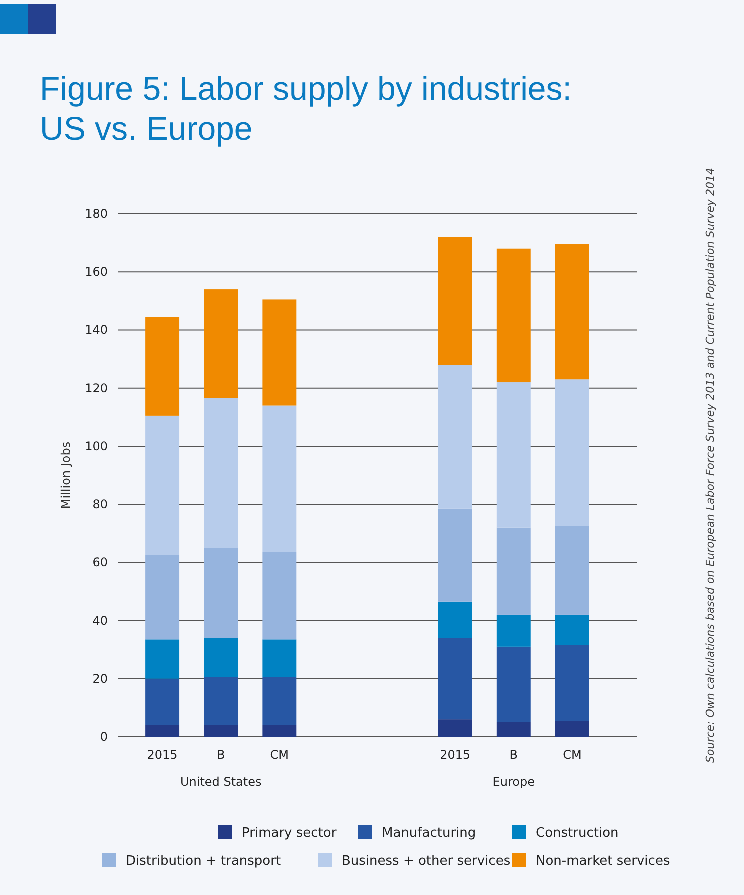 This screenshot has width=744, height=895. I want to click on y-tick-label: 100, so click(96, 446).